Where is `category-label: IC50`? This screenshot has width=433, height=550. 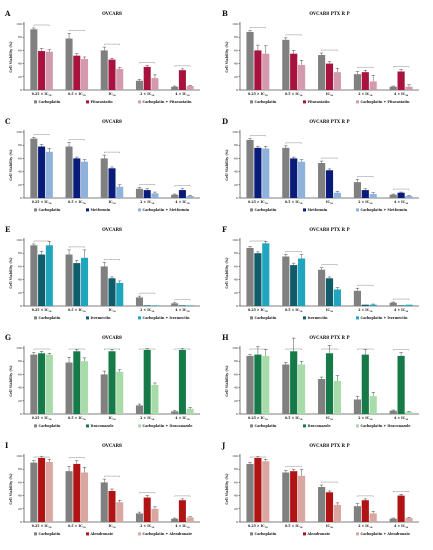 category-label: IC50 is located at coordinates (112, 310).